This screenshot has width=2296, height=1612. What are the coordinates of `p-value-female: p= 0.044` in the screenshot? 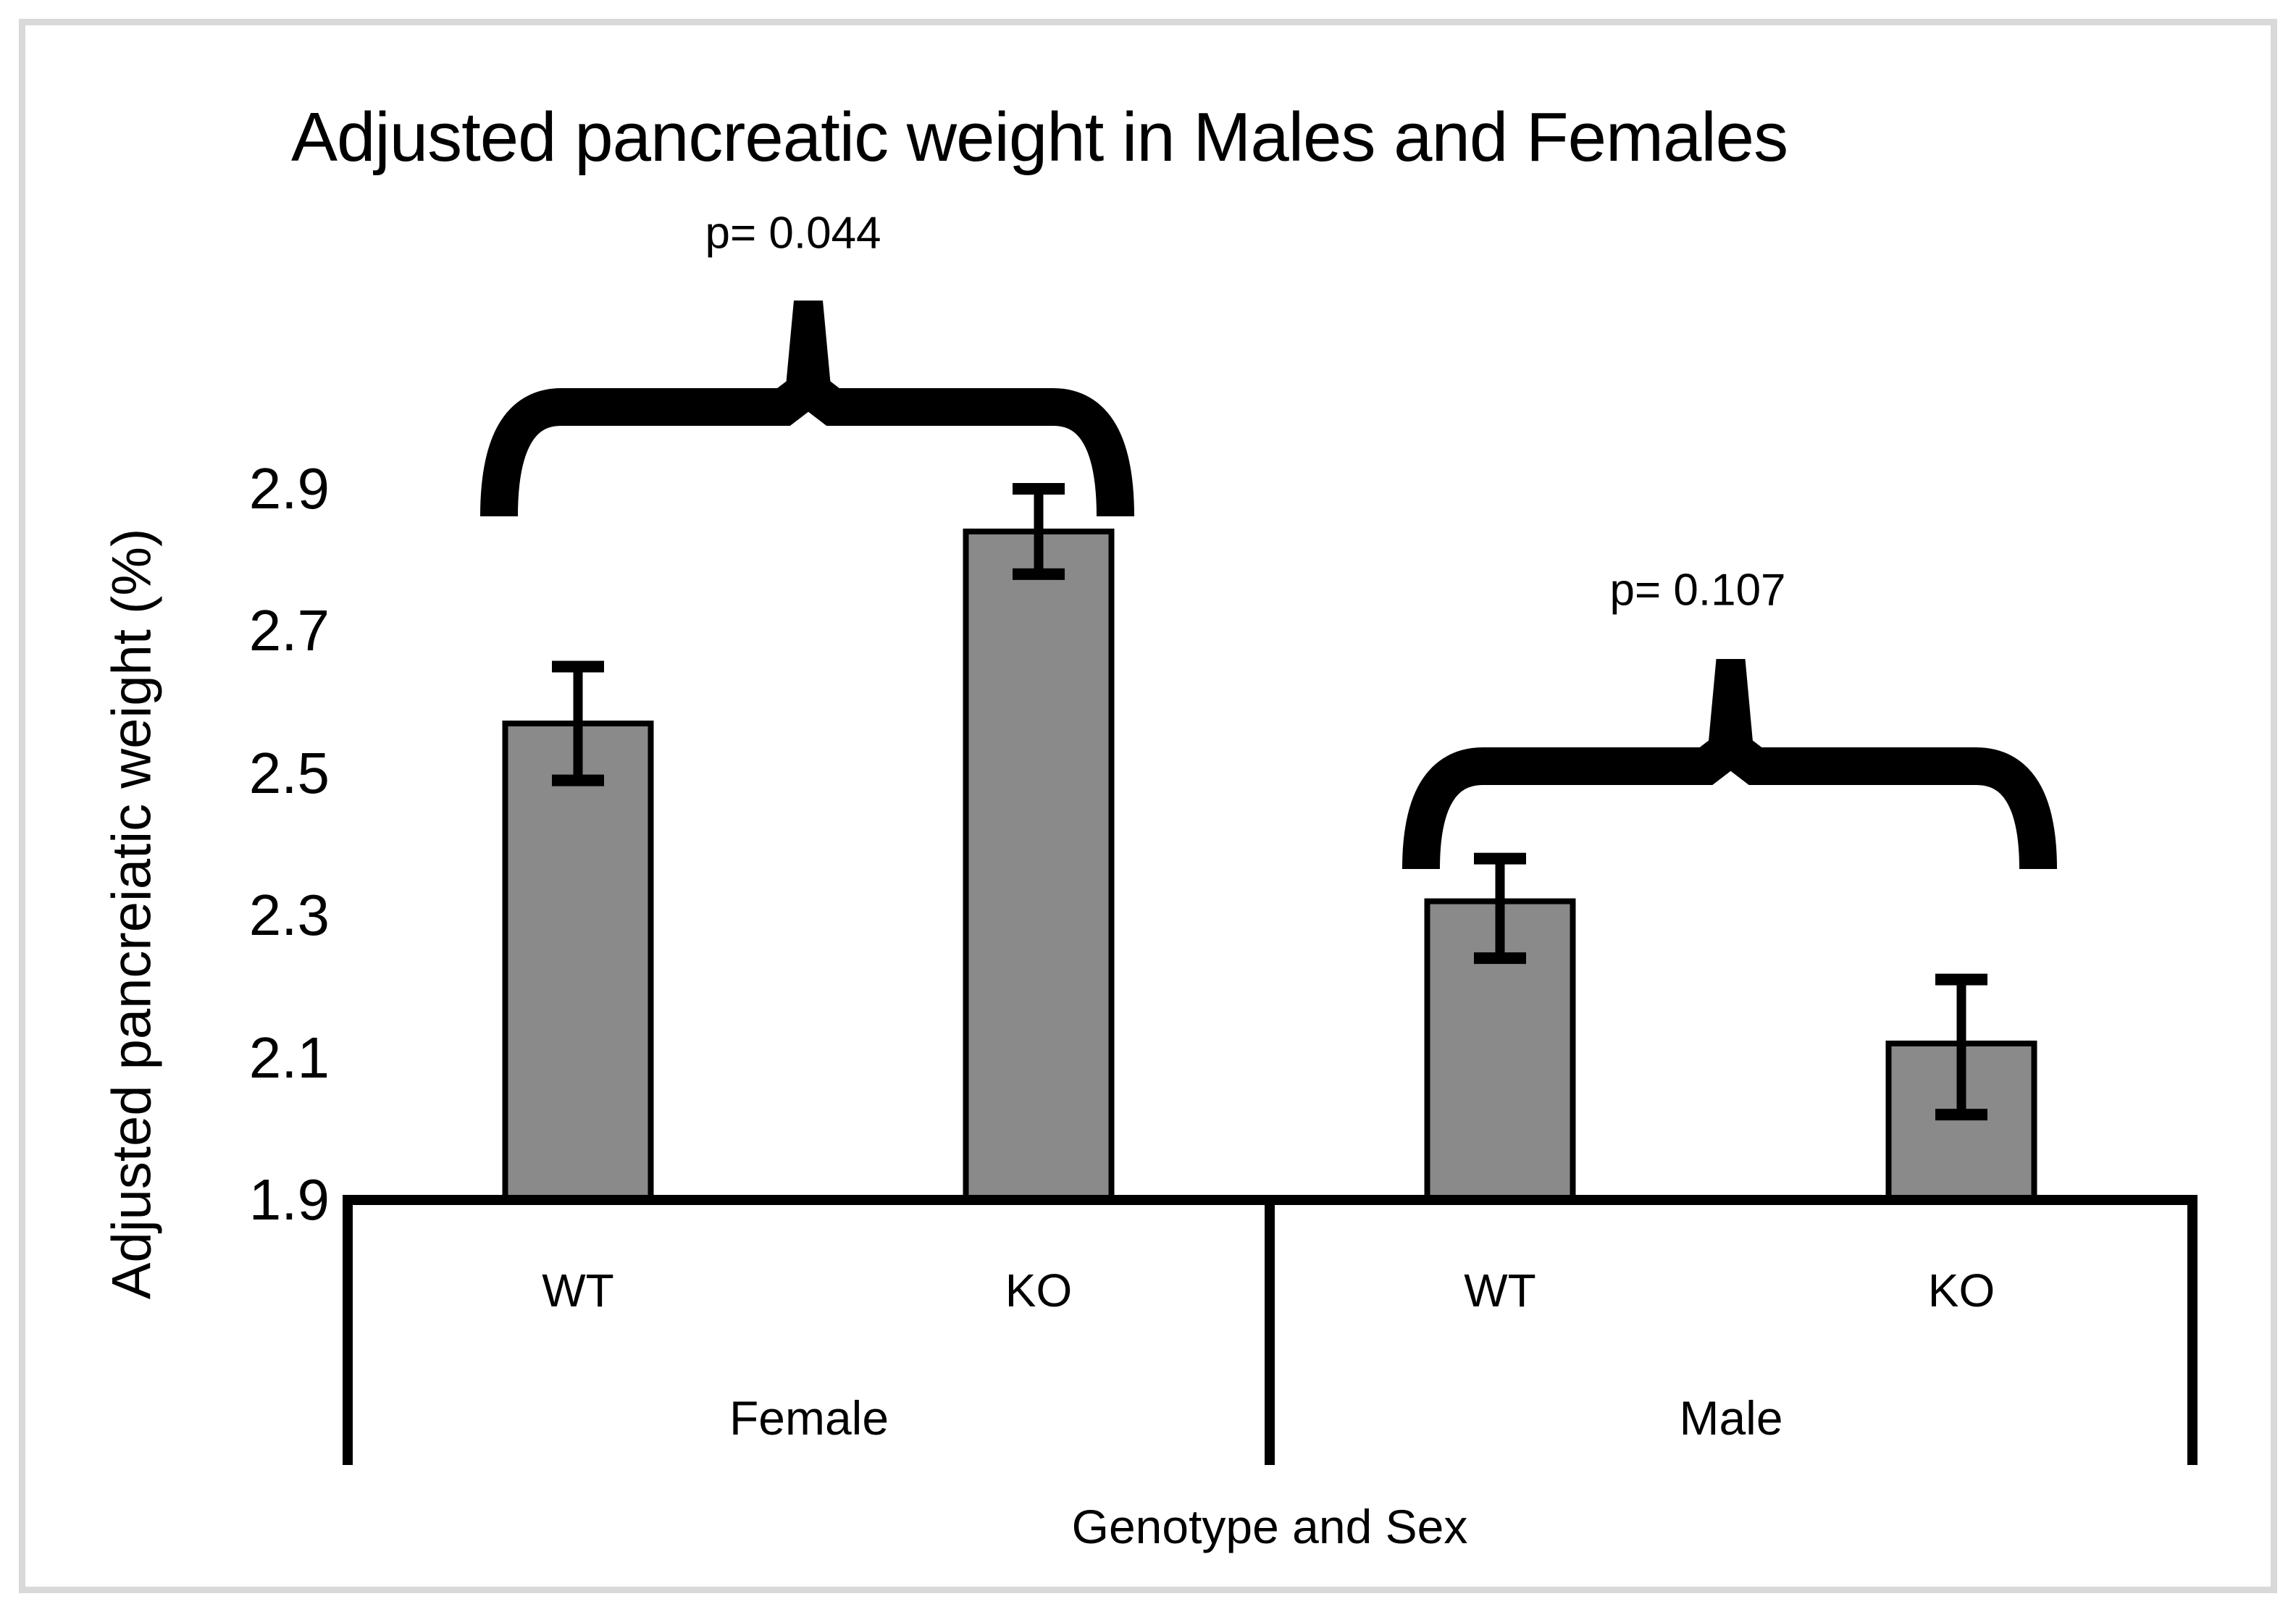 It's located at (793, 233).